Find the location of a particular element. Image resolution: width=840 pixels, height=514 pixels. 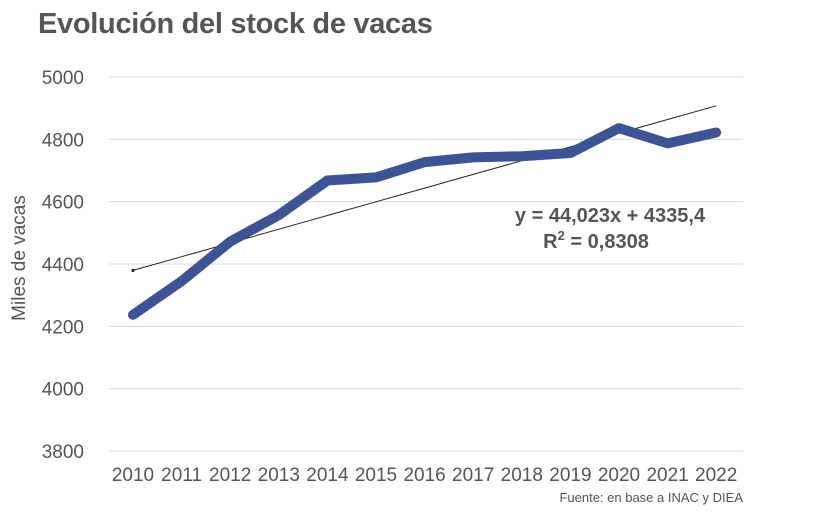

data-point-2021 is located at coordinates (667, 143).